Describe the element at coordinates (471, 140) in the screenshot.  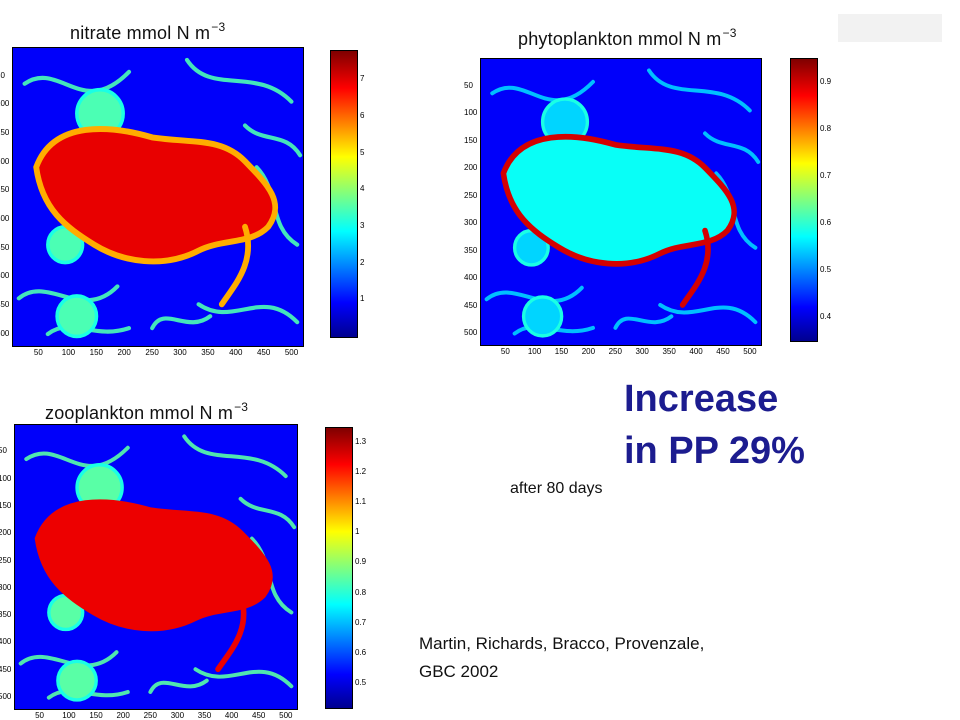
I see `phytoplankton-y-tick: 150` at that location.